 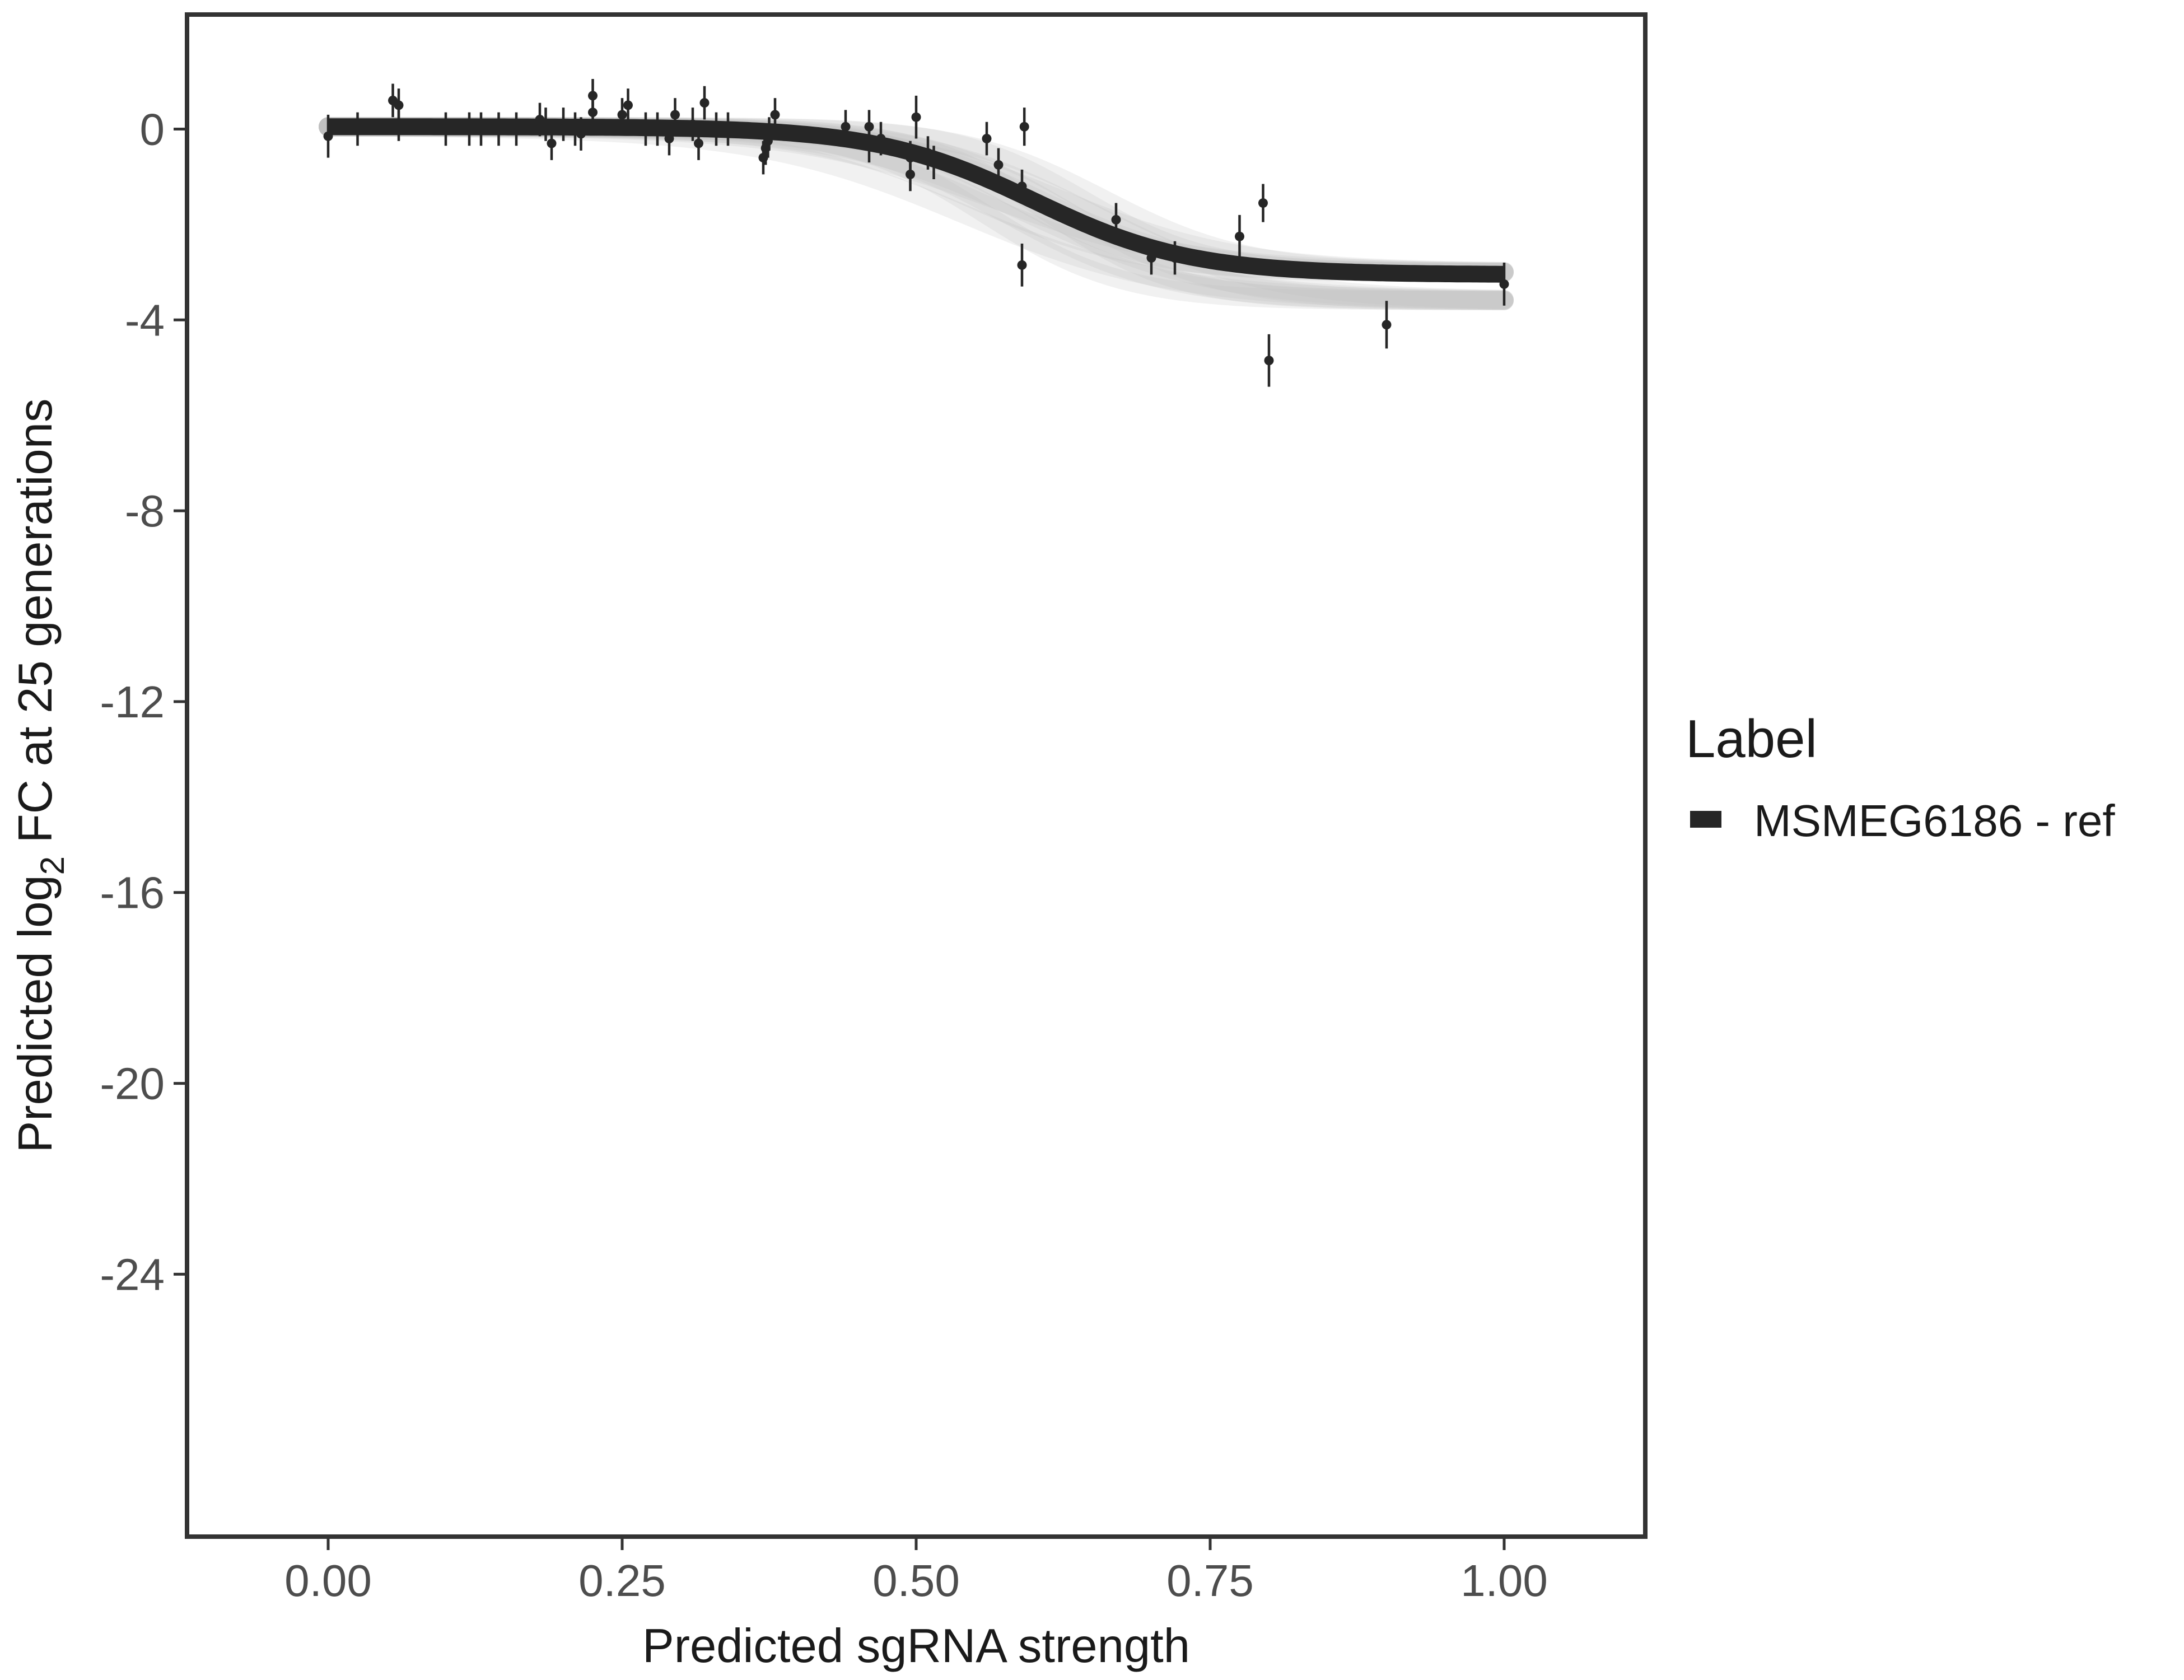 What do you see at coordinates (145, 320) in the screenshot?
I see `y-tick-label-1: -4` at bounding box center [145, 320].